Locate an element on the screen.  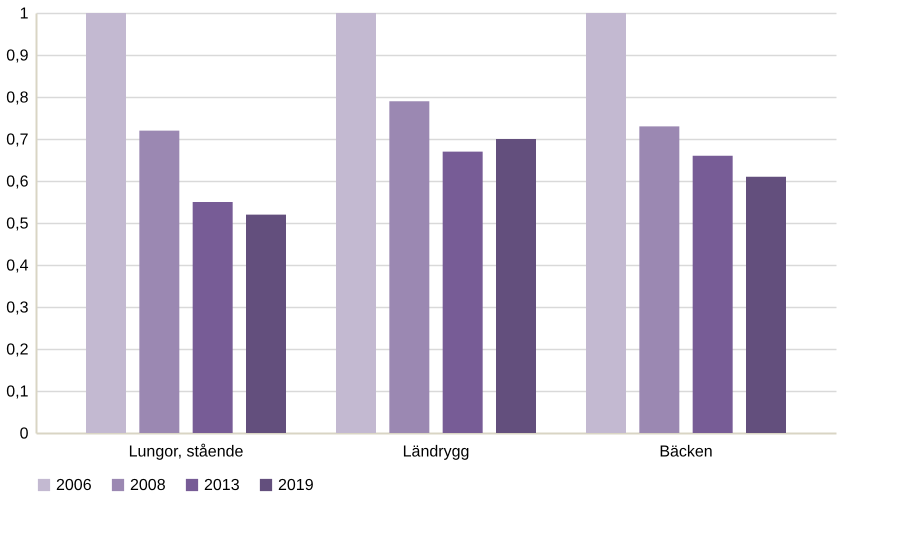
y-tick-label: 0,9 is located at coordinates (17, 56).